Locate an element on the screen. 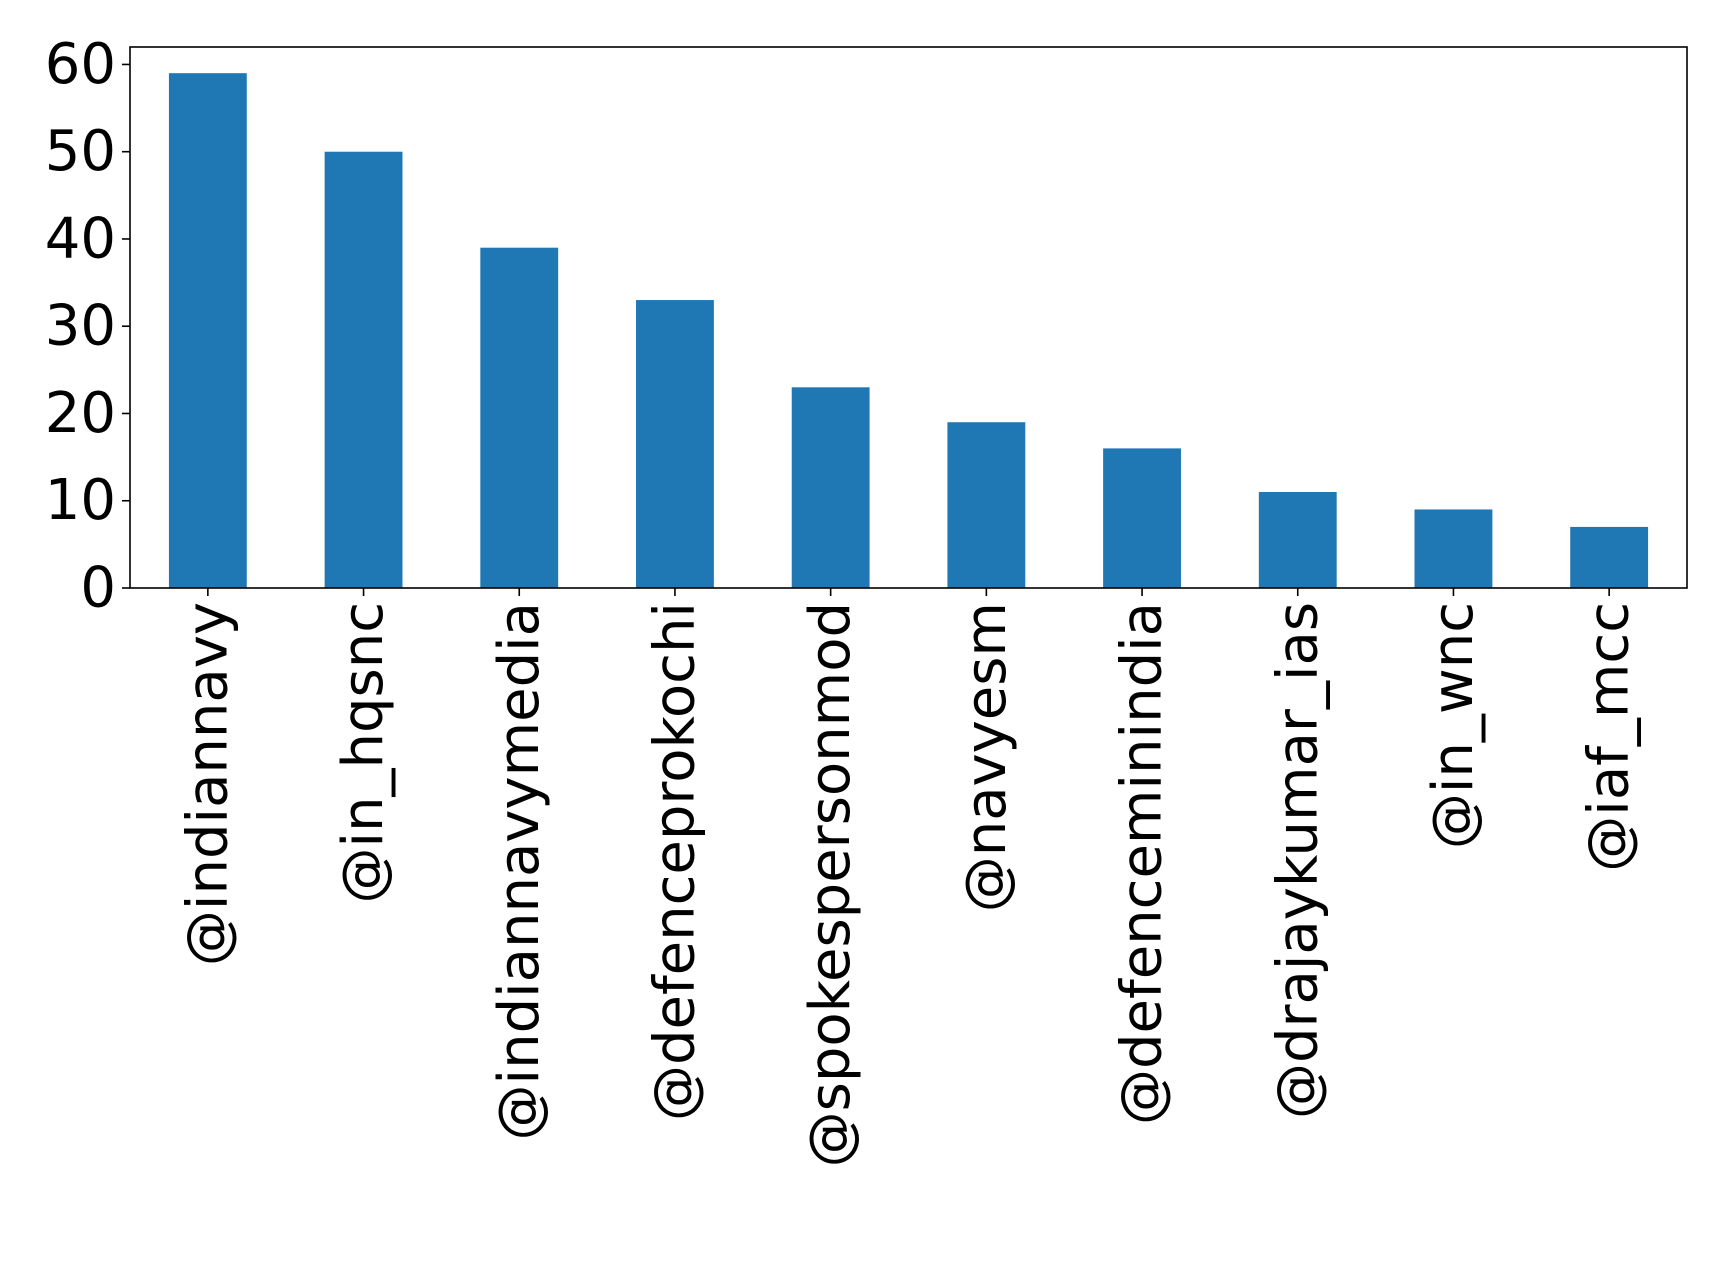  y-tick-label-5: 50 is located at coordinates (80, 151).